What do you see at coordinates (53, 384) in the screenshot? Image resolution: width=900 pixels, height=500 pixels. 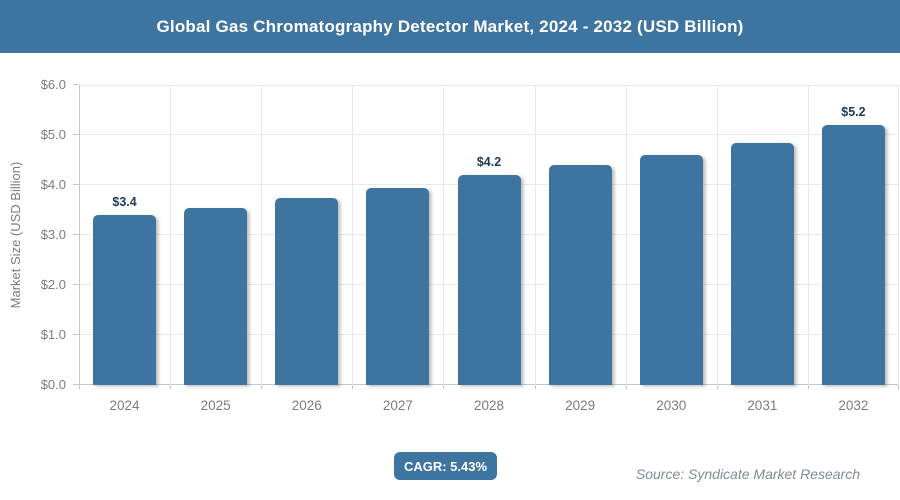 I see `y-tick-label: $0.0` at bounding box center [53, 384].